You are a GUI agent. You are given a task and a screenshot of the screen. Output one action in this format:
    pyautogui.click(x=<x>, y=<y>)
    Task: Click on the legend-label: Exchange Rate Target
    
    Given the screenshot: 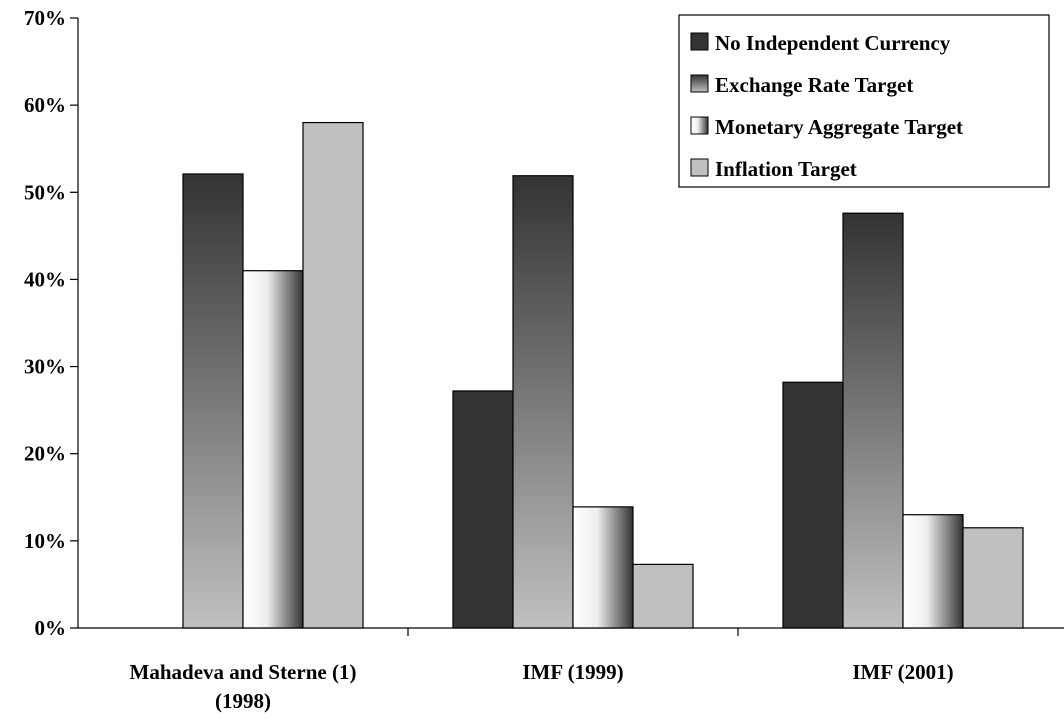 What is the action you would take?
    pyautogui.click(x=814, y=85)
    